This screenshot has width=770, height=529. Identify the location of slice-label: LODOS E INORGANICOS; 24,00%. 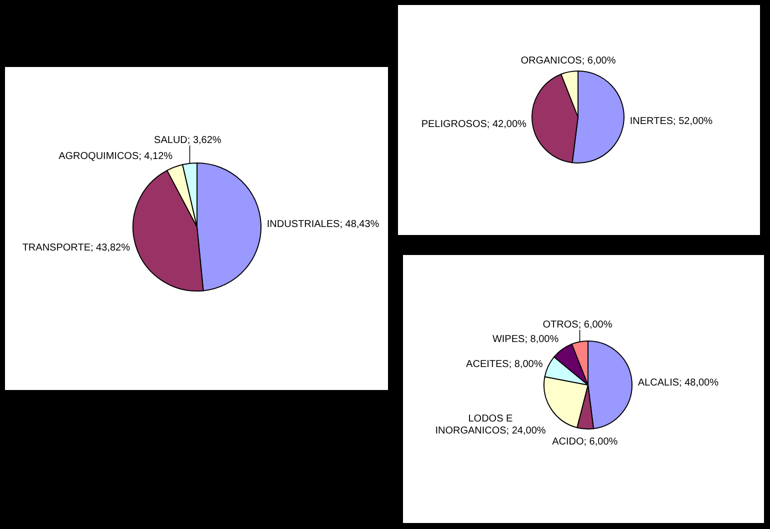
(490, 424).